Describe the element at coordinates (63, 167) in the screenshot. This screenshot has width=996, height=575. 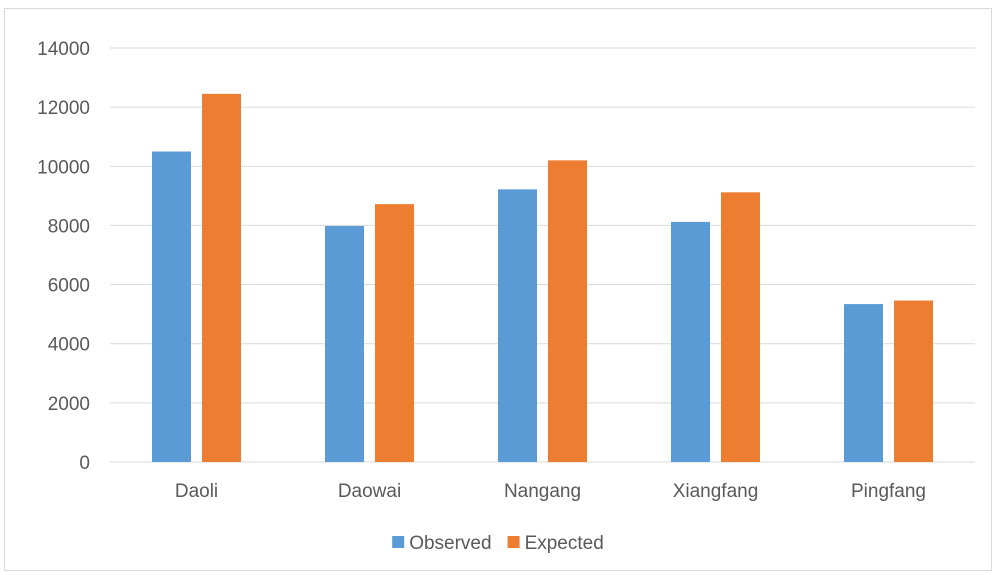
I see `y-tick-label: 10000` at that location.